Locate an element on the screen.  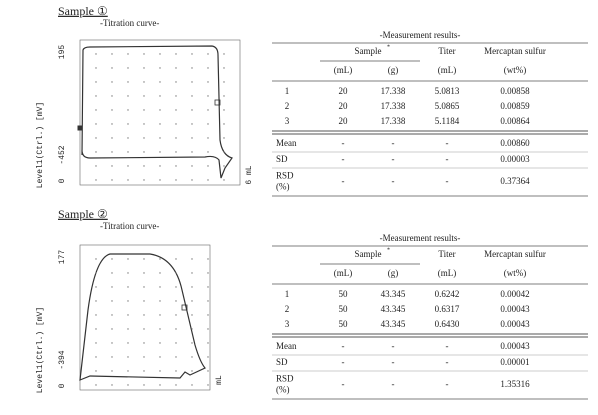
row-number: 2 is located at coordinates (287, 106).